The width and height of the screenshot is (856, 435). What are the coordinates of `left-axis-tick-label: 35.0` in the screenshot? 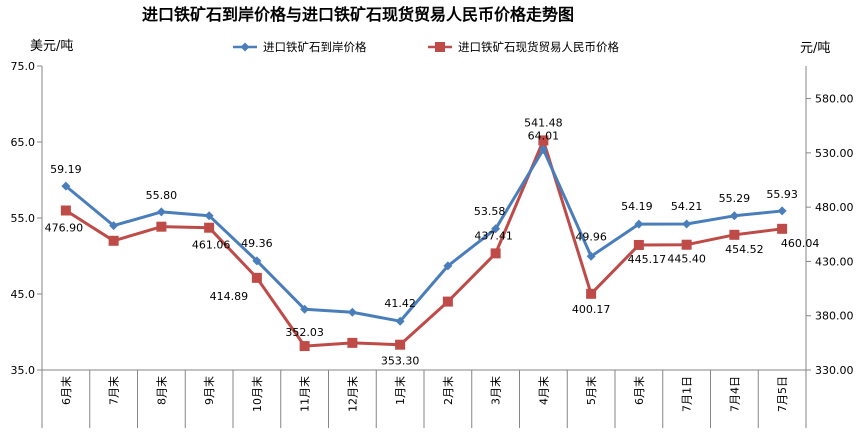 It's located at (23, 370).